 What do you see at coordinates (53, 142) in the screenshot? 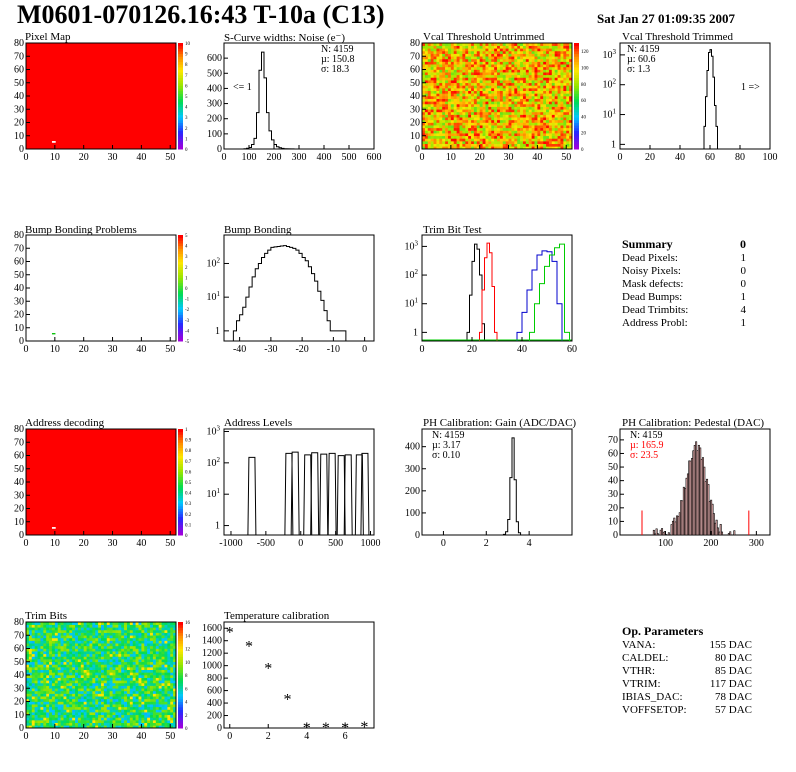
I see `defect-pixel` at bounding box center [53, 142].